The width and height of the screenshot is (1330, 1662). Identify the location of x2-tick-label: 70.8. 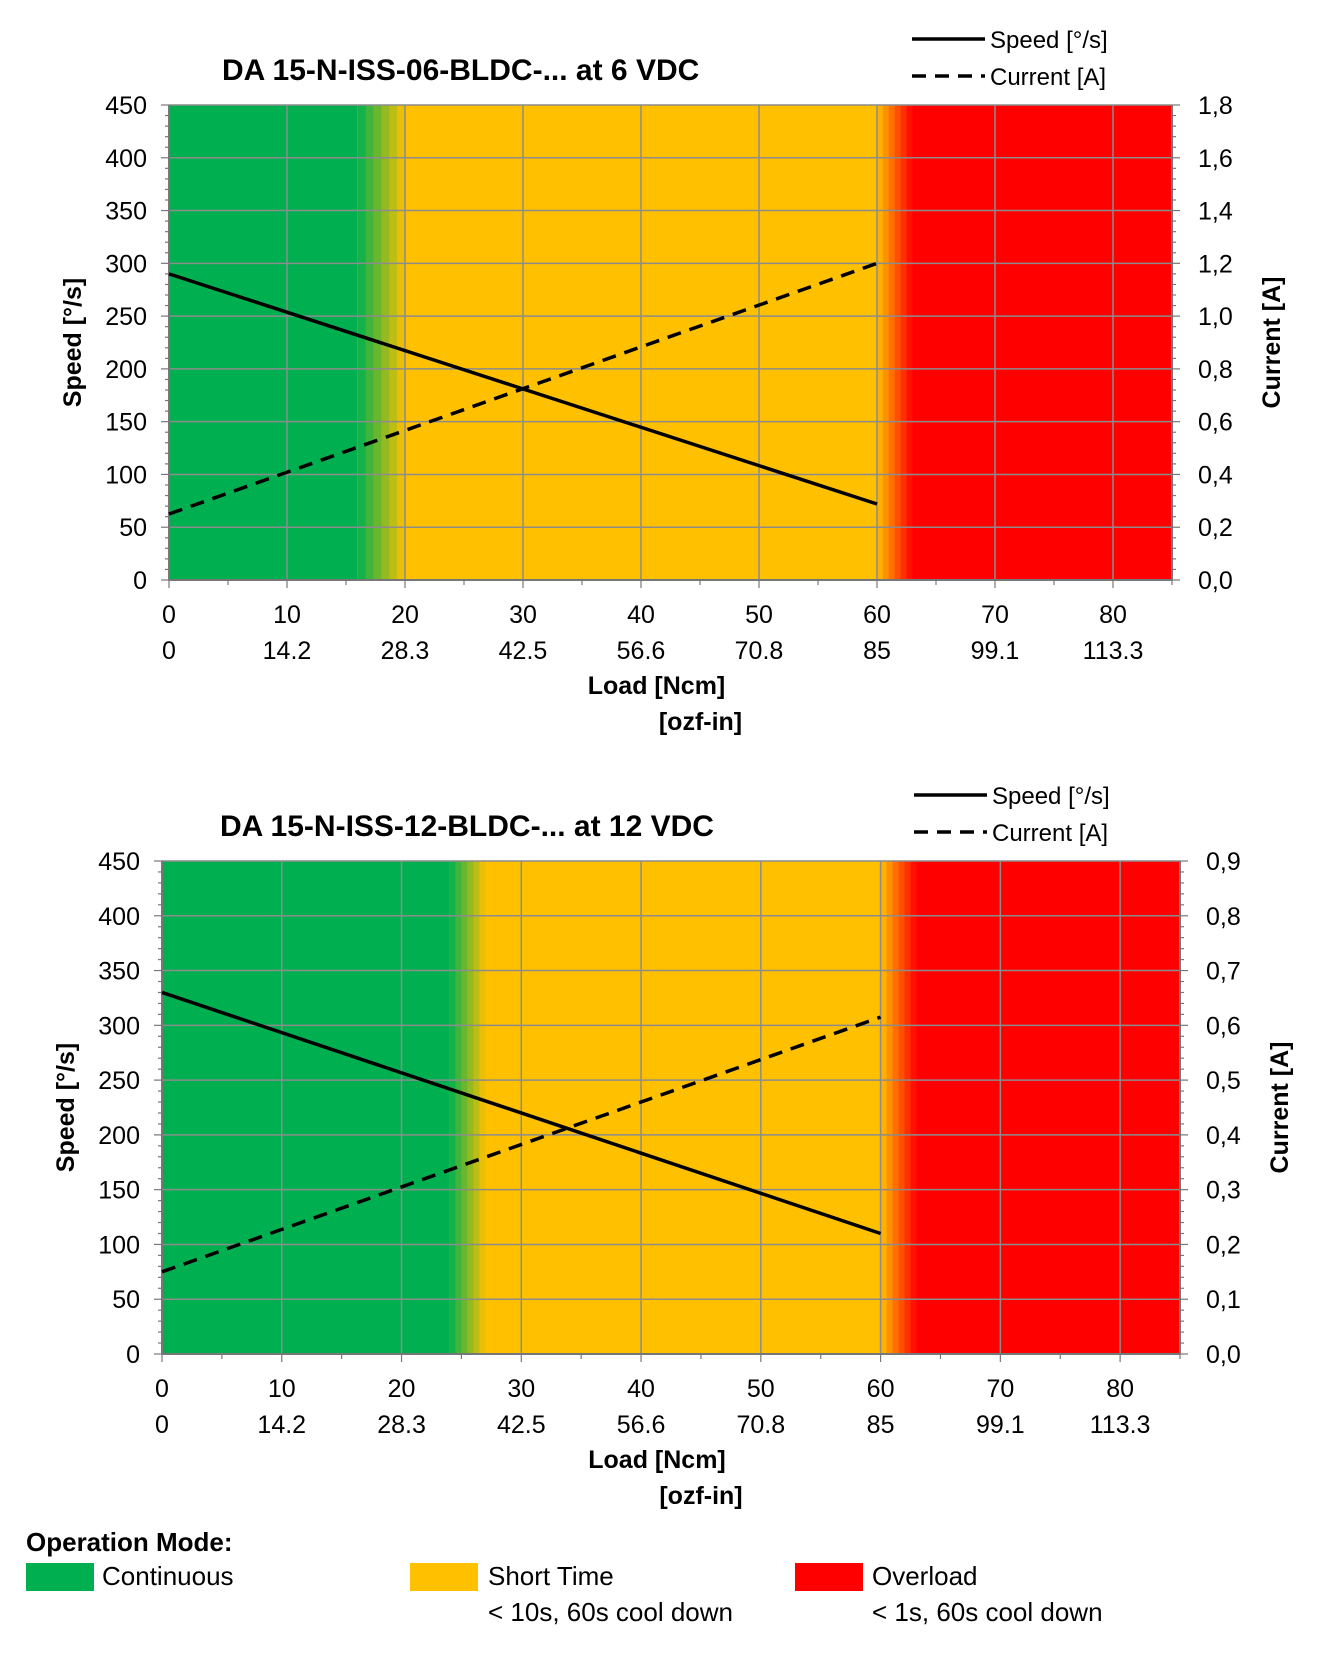
(759, 651).